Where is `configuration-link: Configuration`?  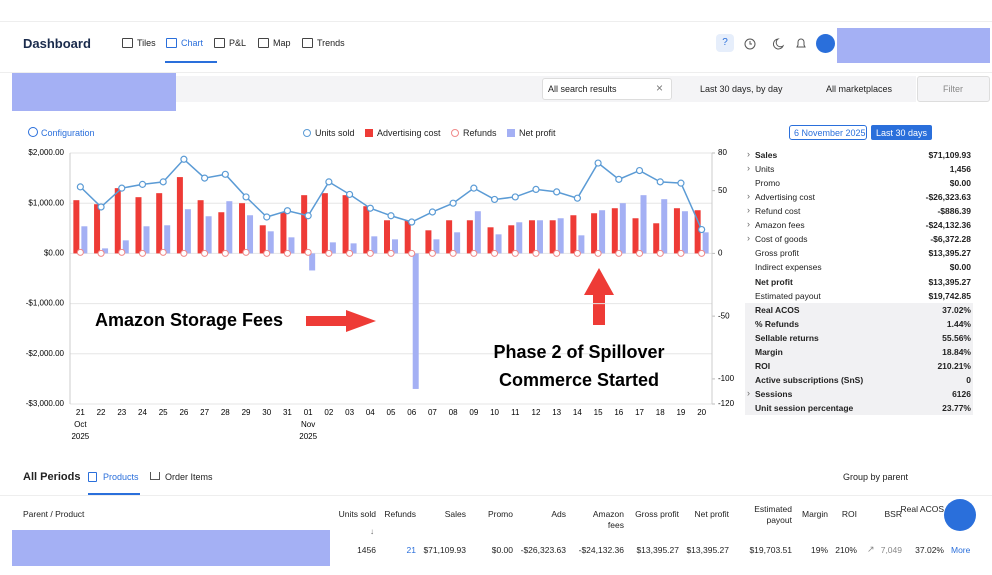 configuration-link: Configuration is located at coordinates (68, 133).